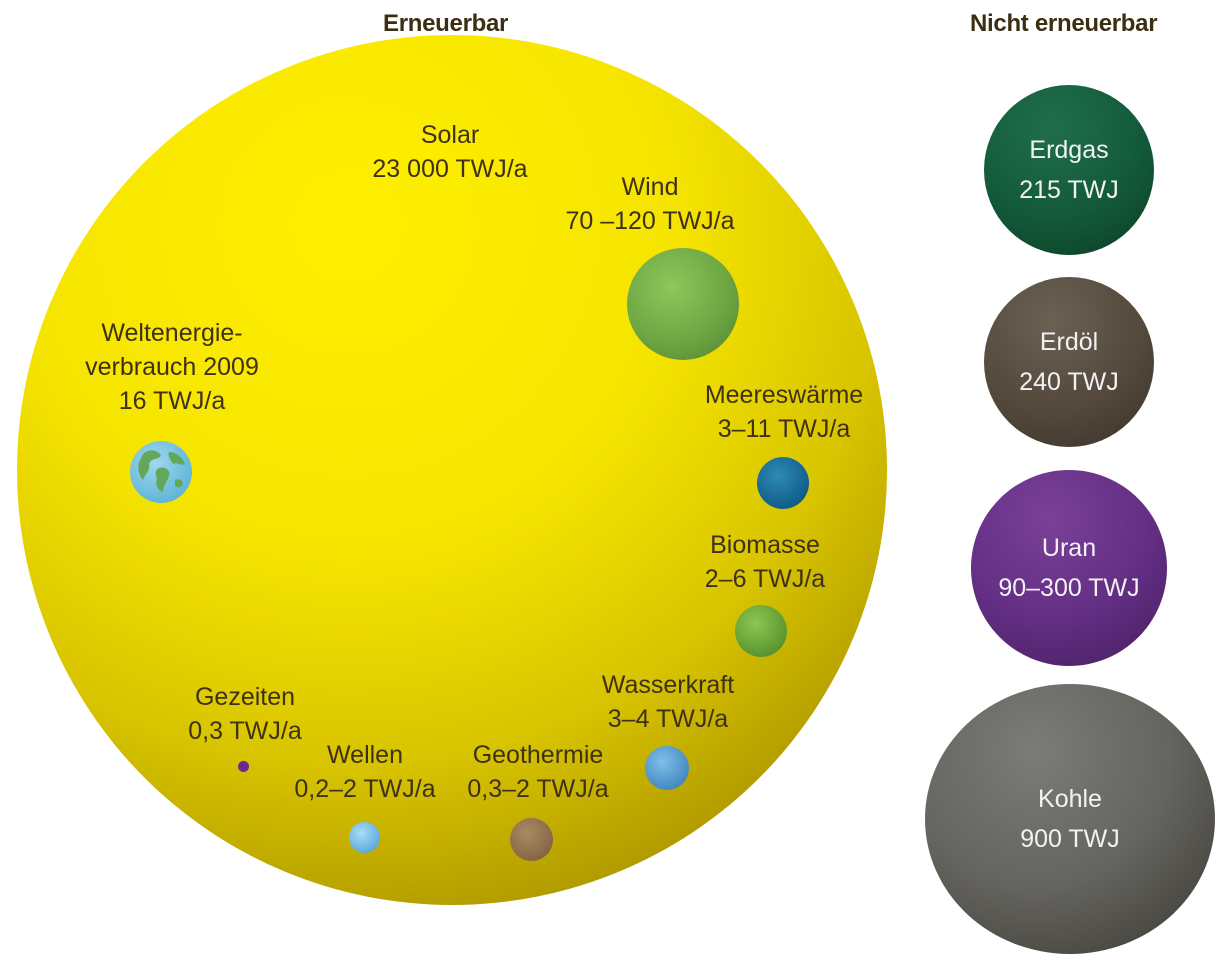 This screenshot has width=1216, height=958. What do you see at coordinates (538, 755) in the screenshot?
I see `geothermie-name: Geothermie` at bounding box center [538, 755].